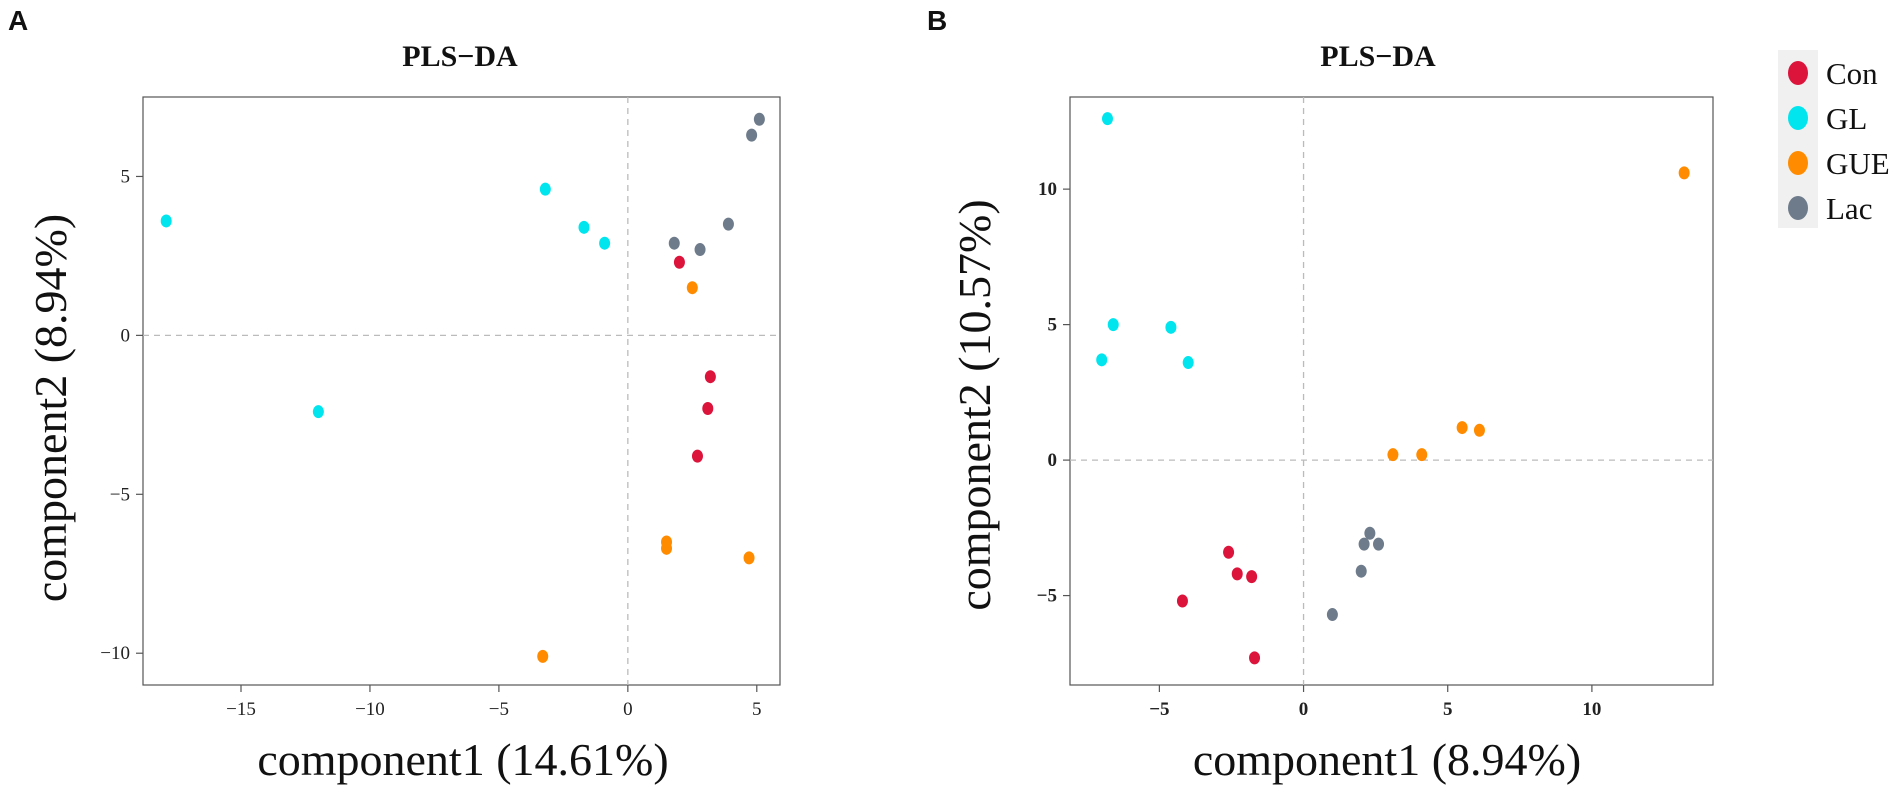 This screenshot has width=1902, height=791. What do you see at coordinates (50, 408) in the screenshot?
I see `panel-a-ylabel: component2 (8.94%)` at bounding box center [50, 408].